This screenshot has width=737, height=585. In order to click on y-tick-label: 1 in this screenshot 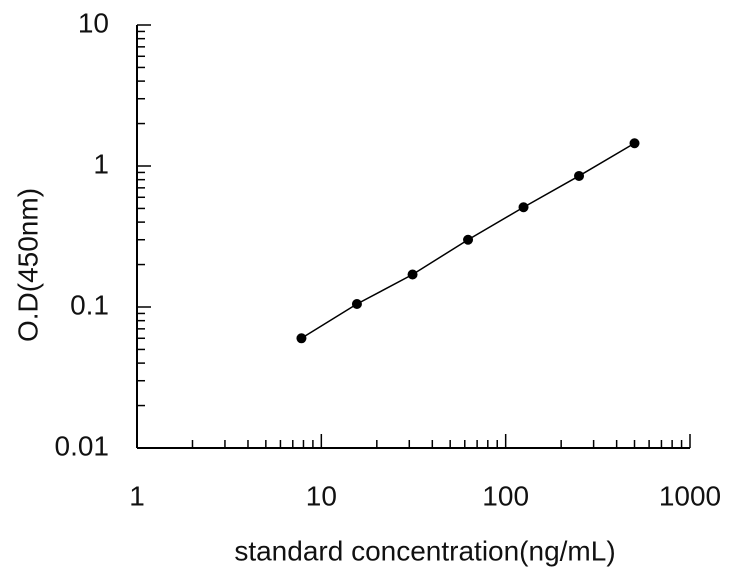, I will do `click(101, 163)`.